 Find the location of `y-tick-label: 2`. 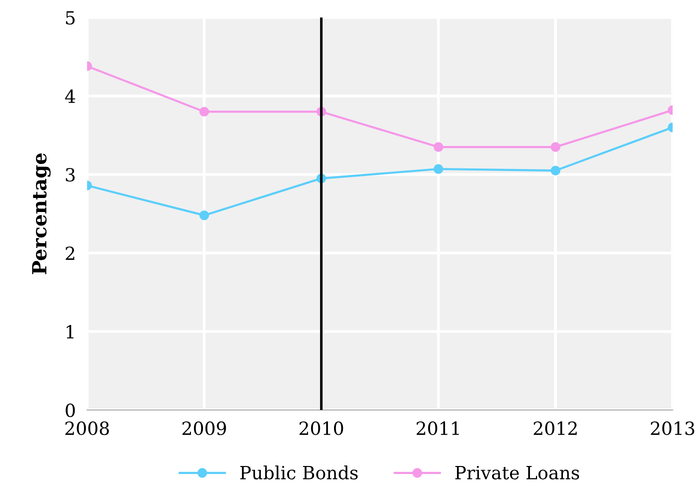

y-tick-label: 2 is located at coordinates (70, 253).